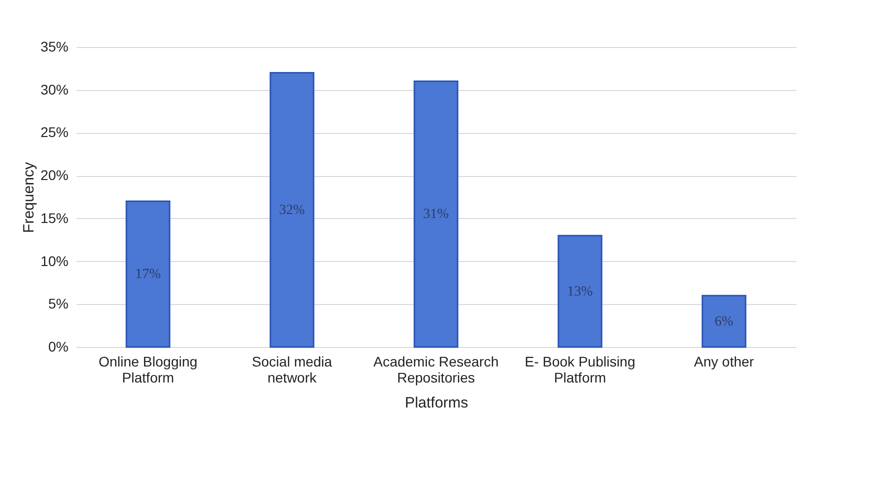  Describe the element at coordinates (724, 362) in the screenshot. I see `x-tick-label: Any other` at that location.